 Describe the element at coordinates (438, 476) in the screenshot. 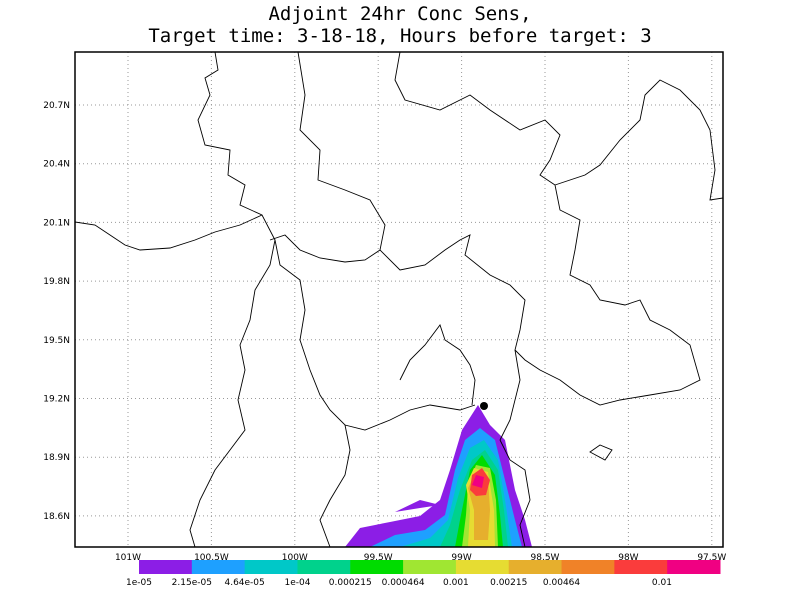

I see `plume` at that location.